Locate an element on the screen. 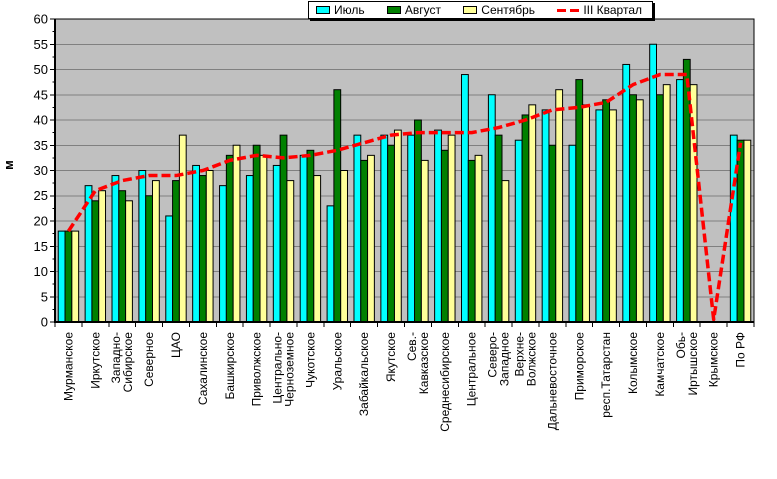  x-category-label: Верхне- is located at coordinates (520, 354).